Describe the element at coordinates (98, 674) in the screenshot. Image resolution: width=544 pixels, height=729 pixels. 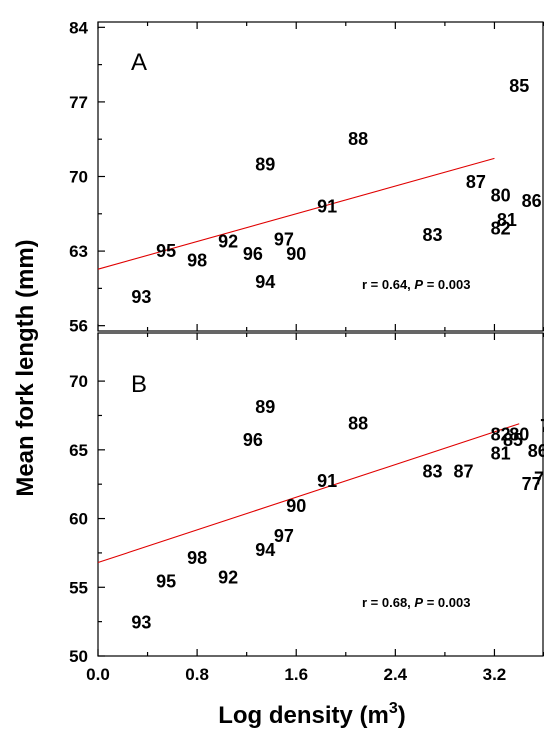
I see `x-tick-label: 0.0` at that location.